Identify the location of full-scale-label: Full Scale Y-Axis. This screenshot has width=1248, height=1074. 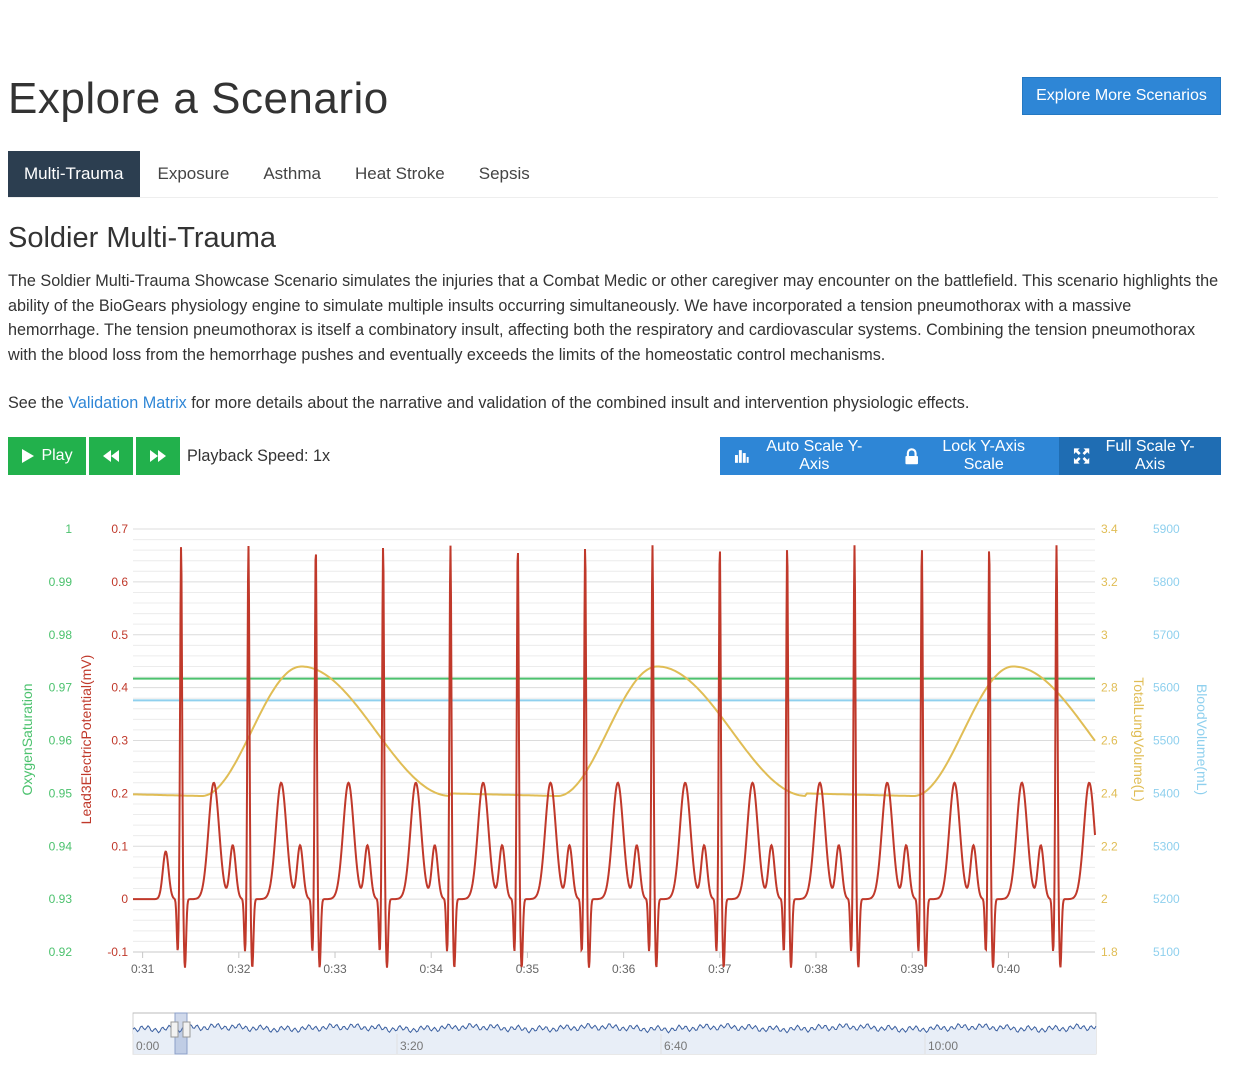
(1150, 455).